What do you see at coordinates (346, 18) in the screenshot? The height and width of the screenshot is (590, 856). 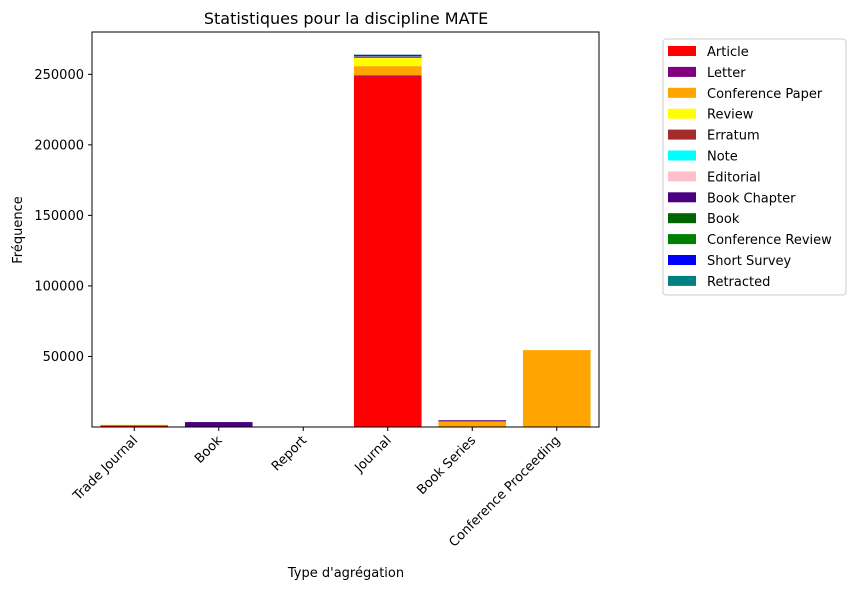 I see `chart-title: Statistiques pour la discipline MATE` at bounding box center [346, 18].